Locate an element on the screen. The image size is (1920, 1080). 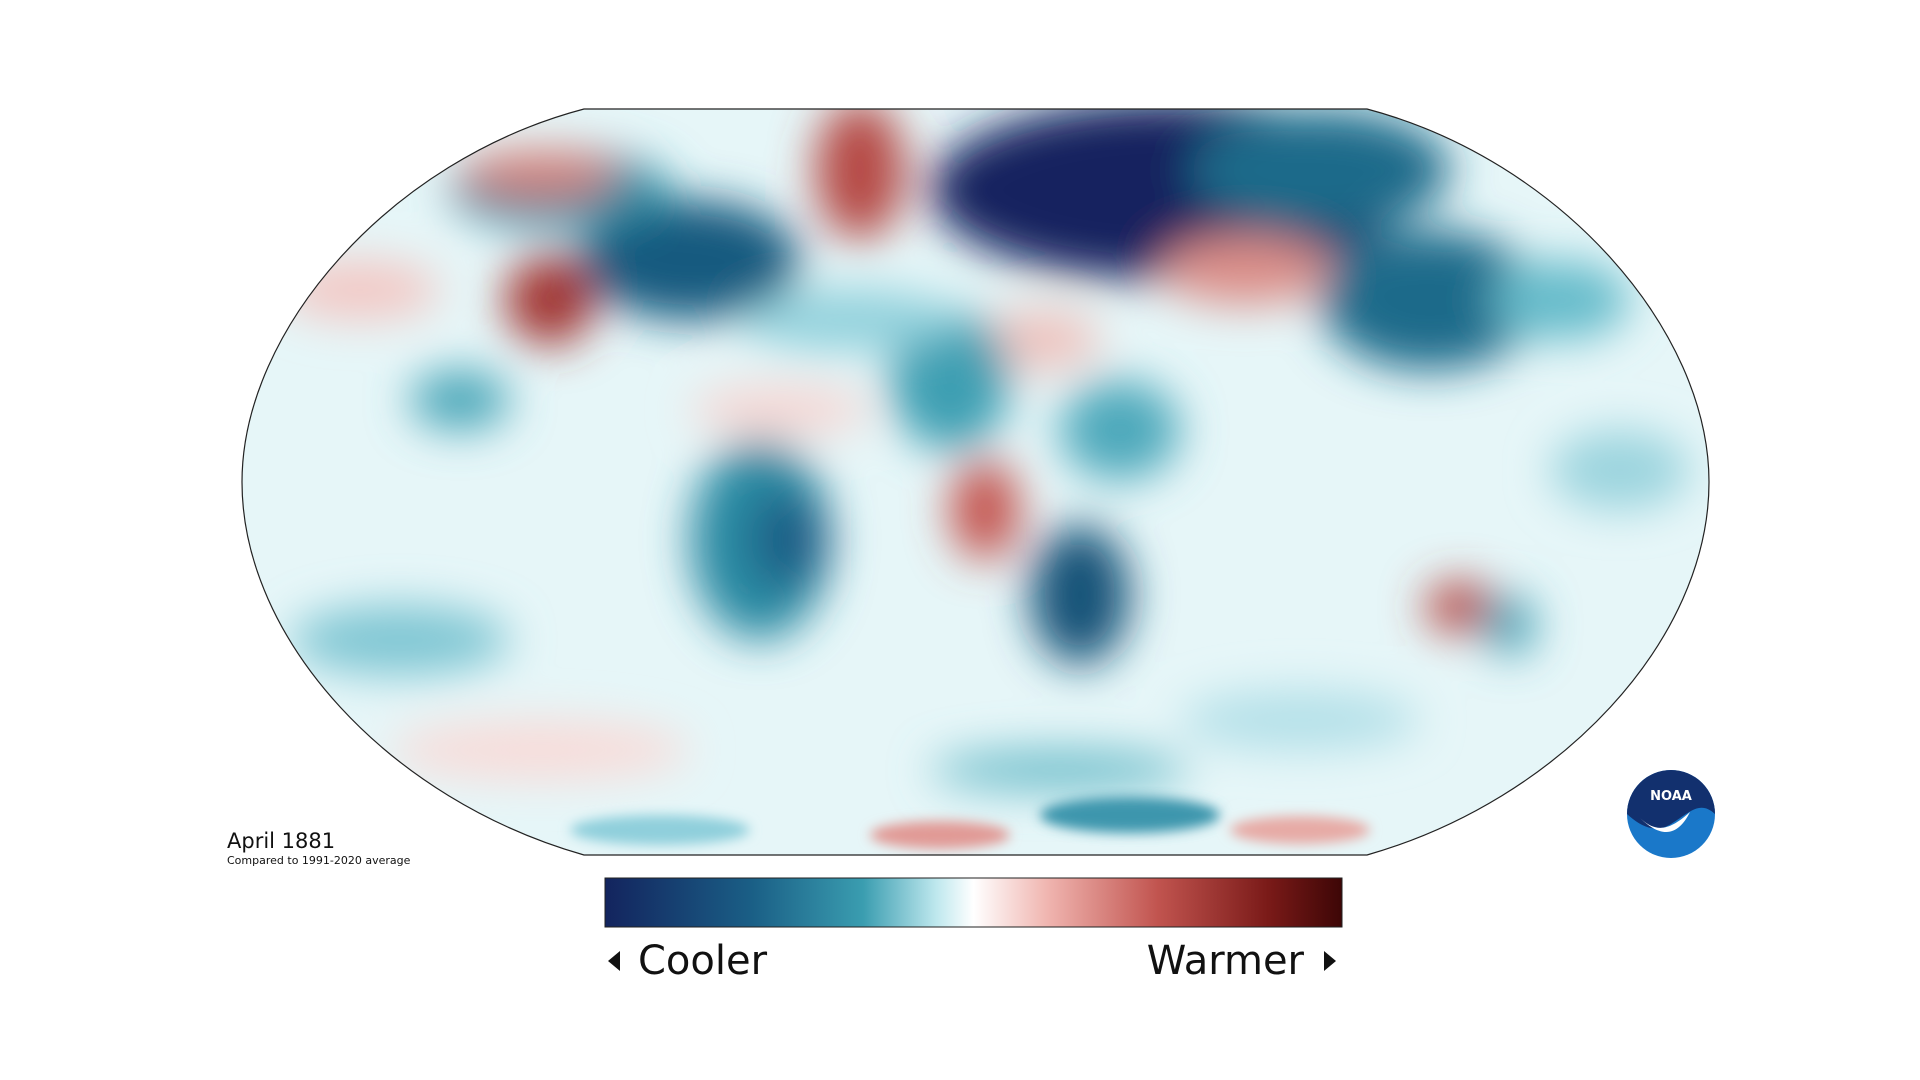
warmer-label: Warmer is located at coordinates (1226, 961).